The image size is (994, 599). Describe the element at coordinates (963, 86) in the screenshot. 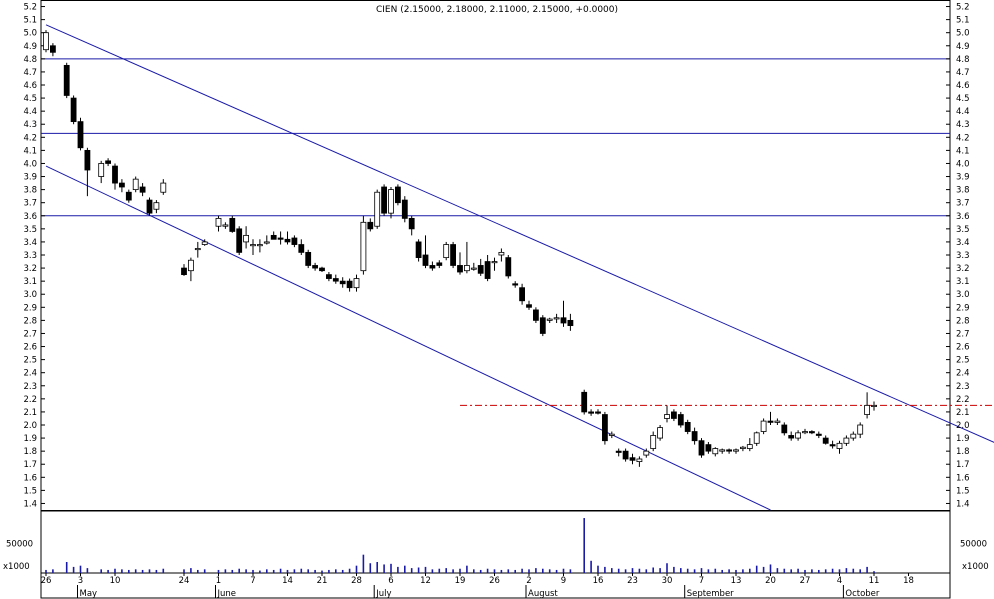

I see `price-tick-label: 4.6` at that location.